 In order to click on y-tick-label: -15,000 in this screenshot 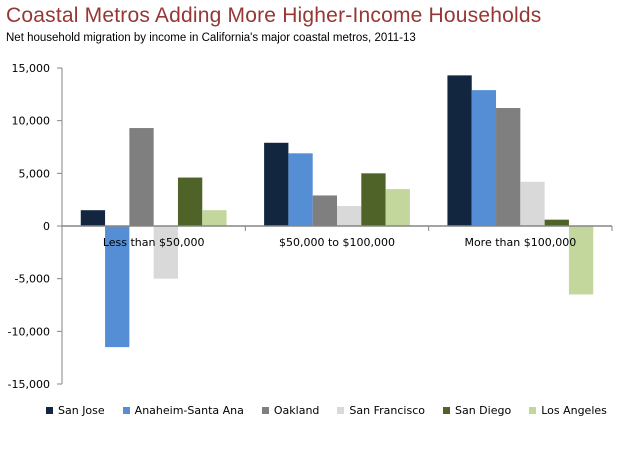, I will do `click(29, 384)`.